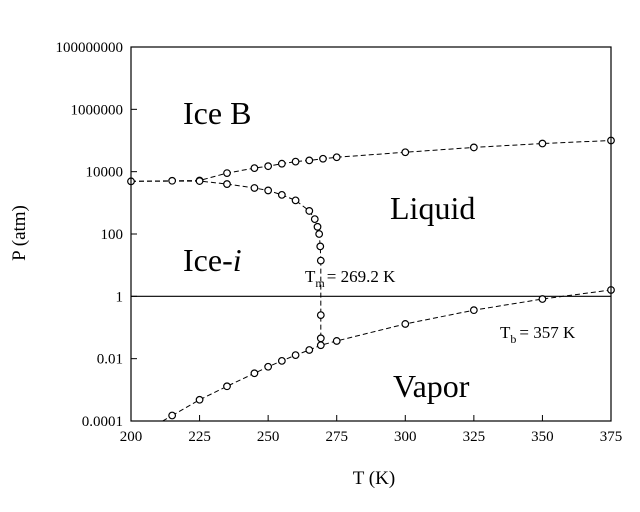  I want to click on x-axis: 200 225 250 275 300 325 350 375, so click(371, 430).